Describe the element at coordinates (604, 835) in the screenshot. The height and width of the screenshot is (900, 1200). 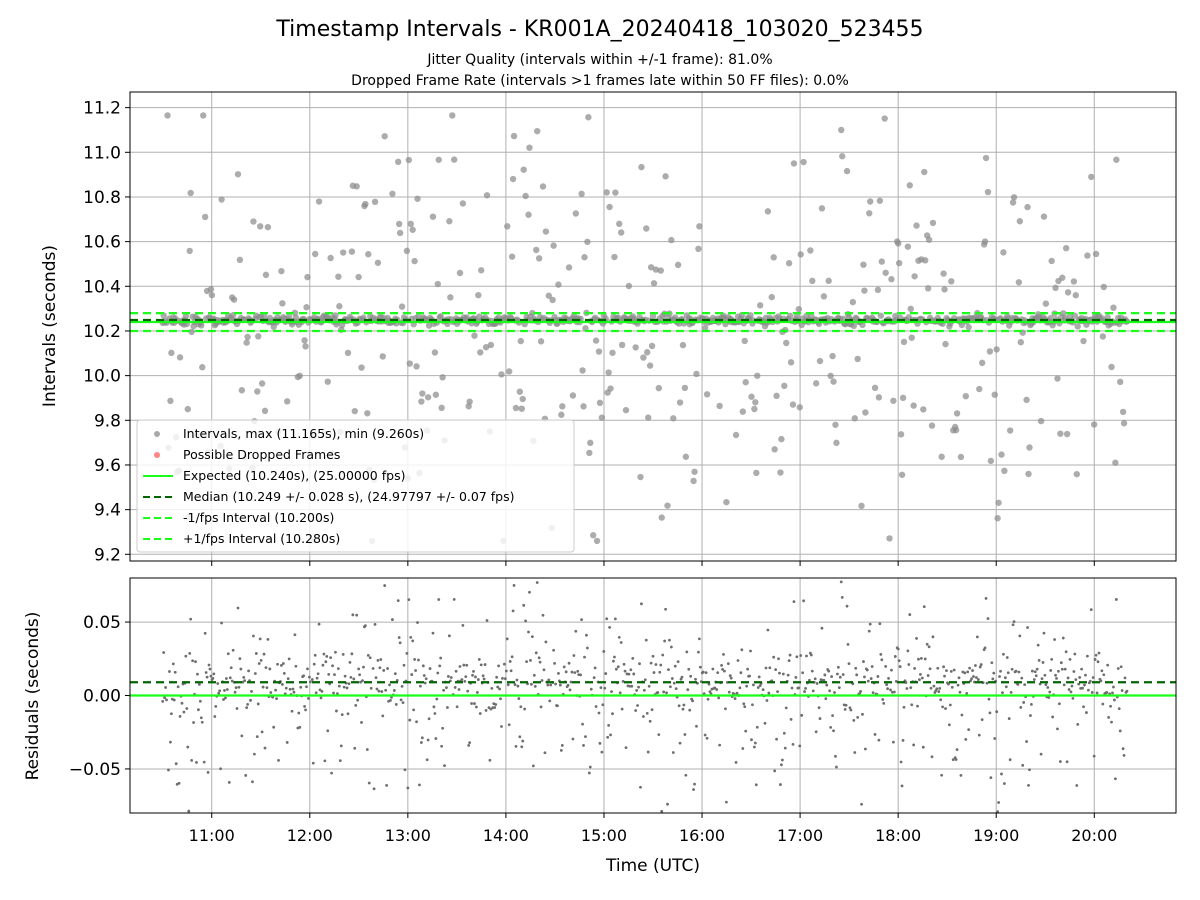
I see `x-tick-label: 15:00` at that location.